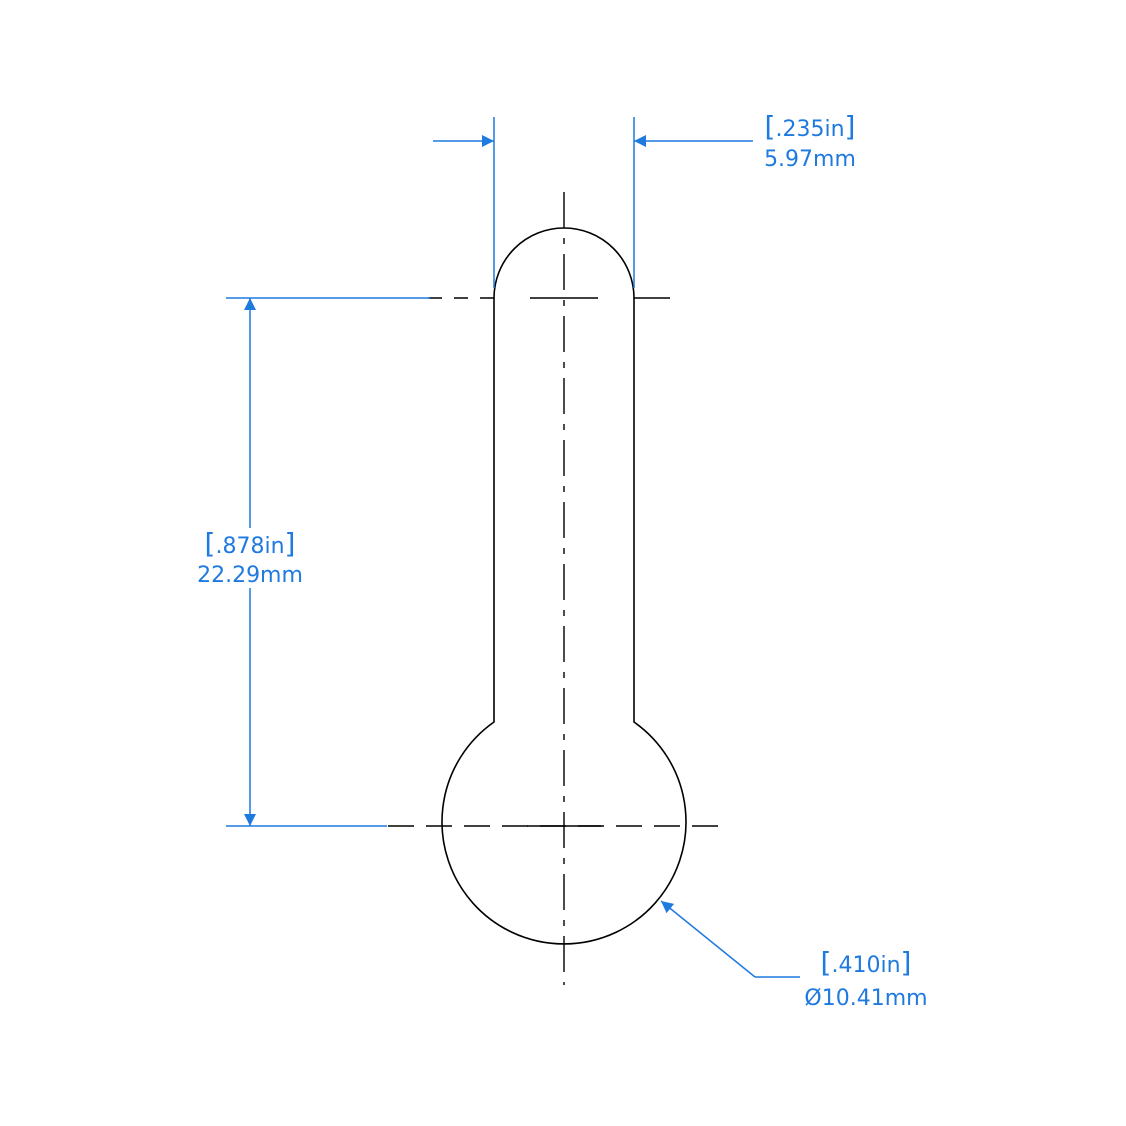 Image resolution: width=1126 pixels, height=1126 pixels. Describe the element at coordinates (812, 998) in the screenshot. I see `diameter-symbol: Ø` at that location.